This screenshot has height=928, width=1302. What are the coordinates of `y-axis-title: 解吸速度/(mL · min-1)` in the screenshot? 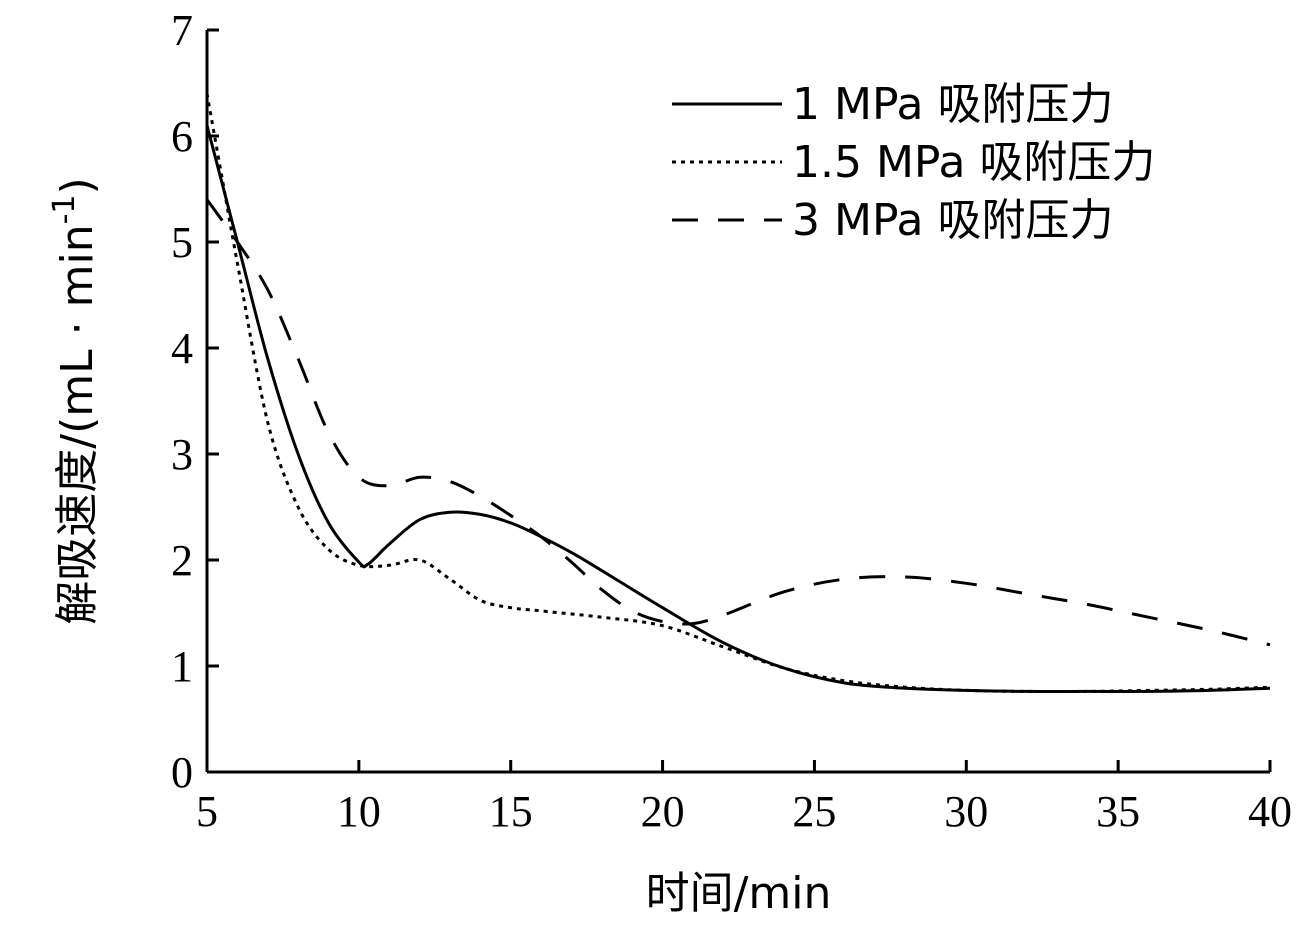 It's located at (75, 400).